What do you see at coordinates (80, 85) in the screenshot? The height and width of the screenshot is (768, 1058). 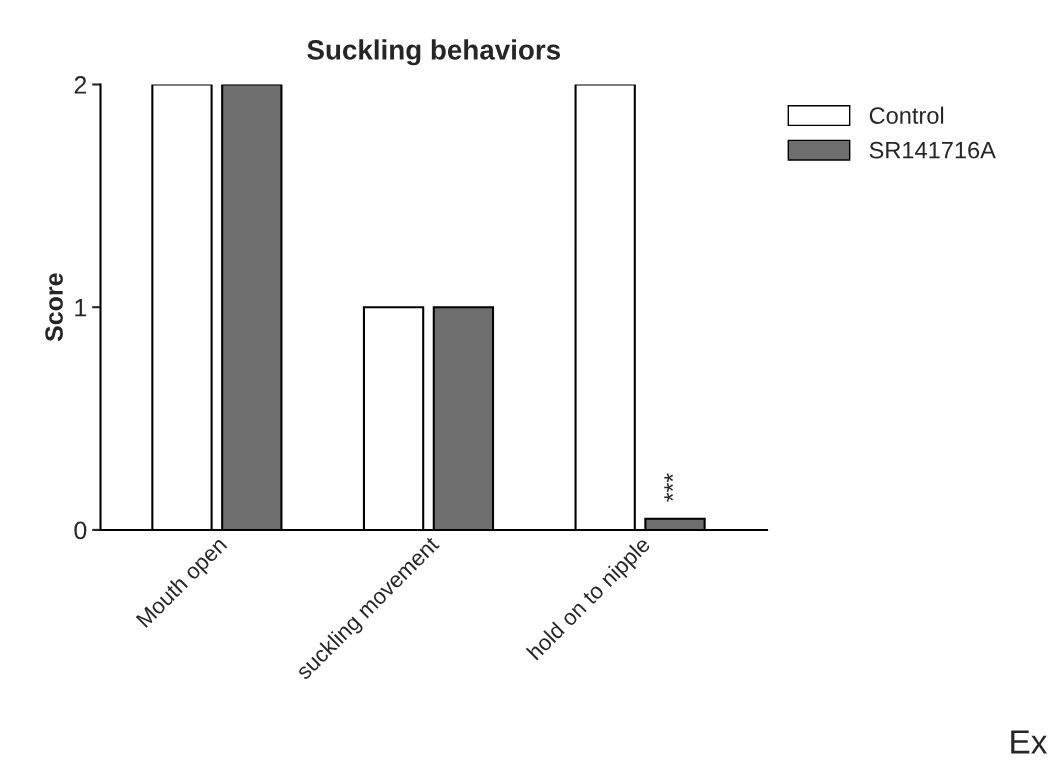 I see `y-tick-label: 2` at bounding box center [80, 85].